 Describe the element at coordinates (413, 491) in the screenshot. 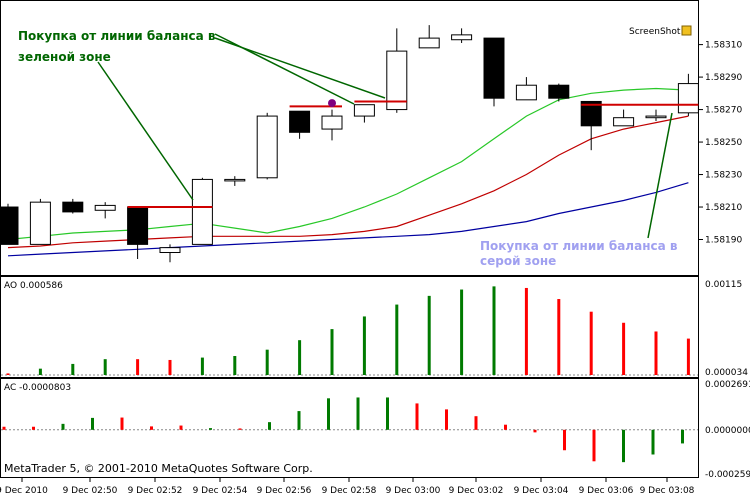

I see `time-tick-label: 9 Dec 03:00` at that location.